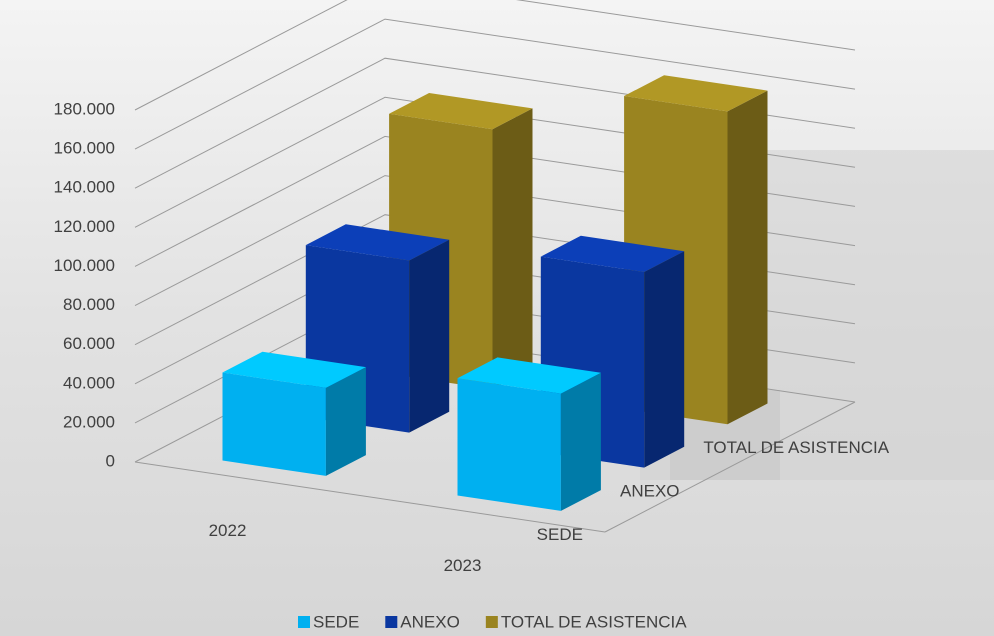 This screenshot has width=994, height=636. What do you see at coordinates (594, 621) in the screenshot?
I see `legend-label: TOTAL DE ASISTENCIA` at bounding box center [594, 621].